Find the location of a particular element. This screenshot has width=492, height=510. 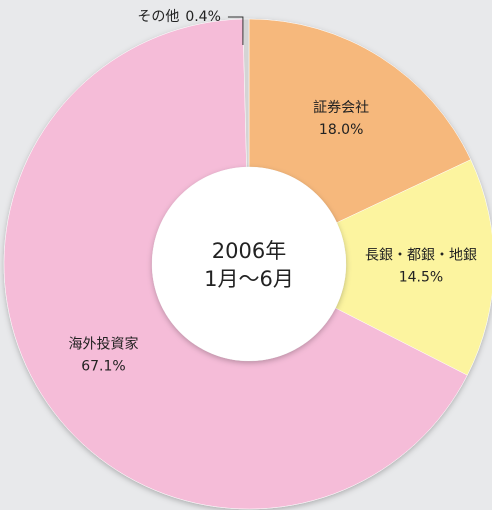

slice-value: 14.5% is located at coordinates (421, 278).